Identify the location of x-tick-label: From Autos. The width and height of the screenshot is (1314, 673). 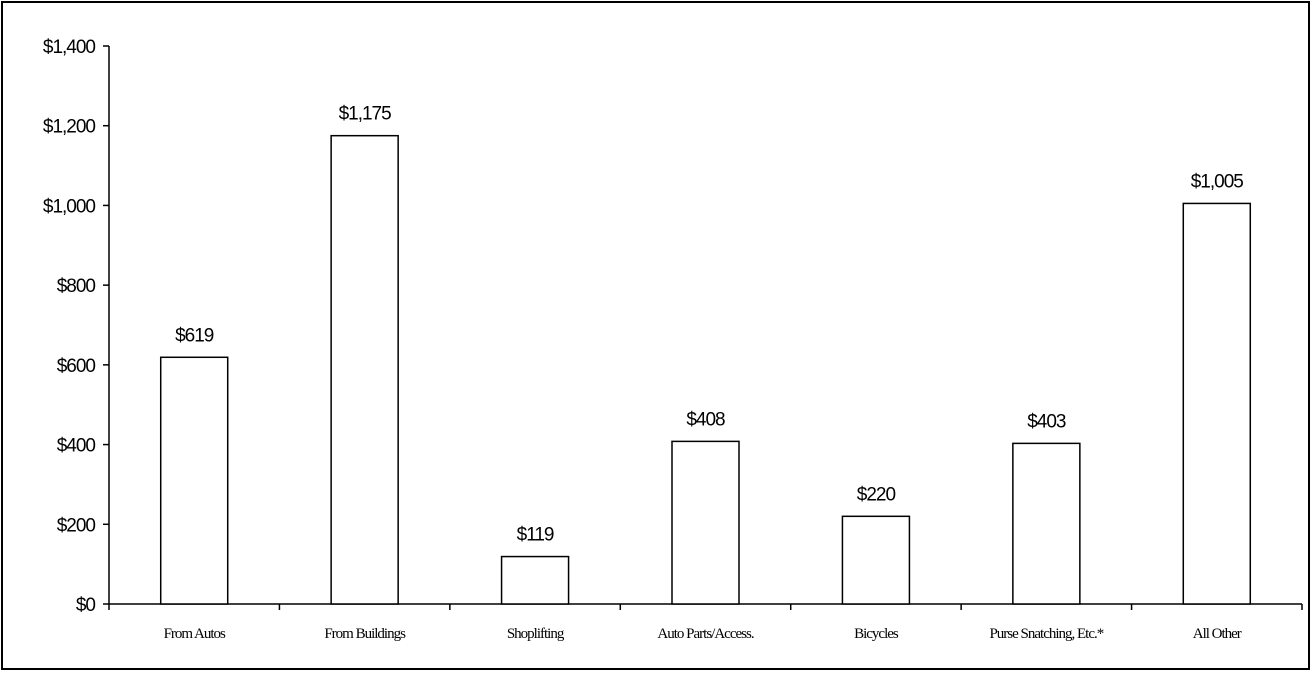
(195, 634).